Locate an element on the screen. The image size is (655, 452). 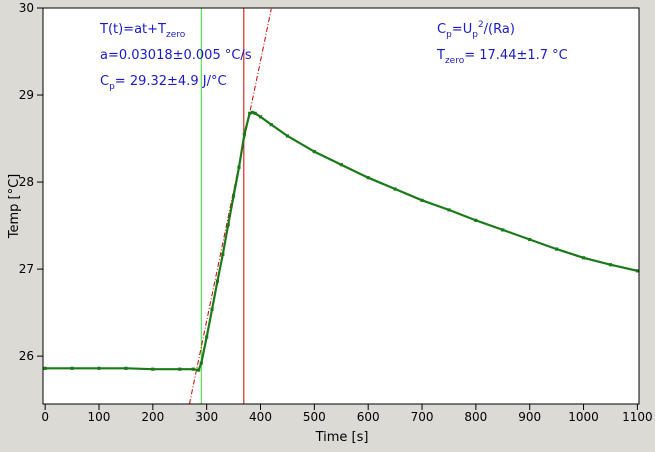
vertical-markers is located at coordinates (222, 206).